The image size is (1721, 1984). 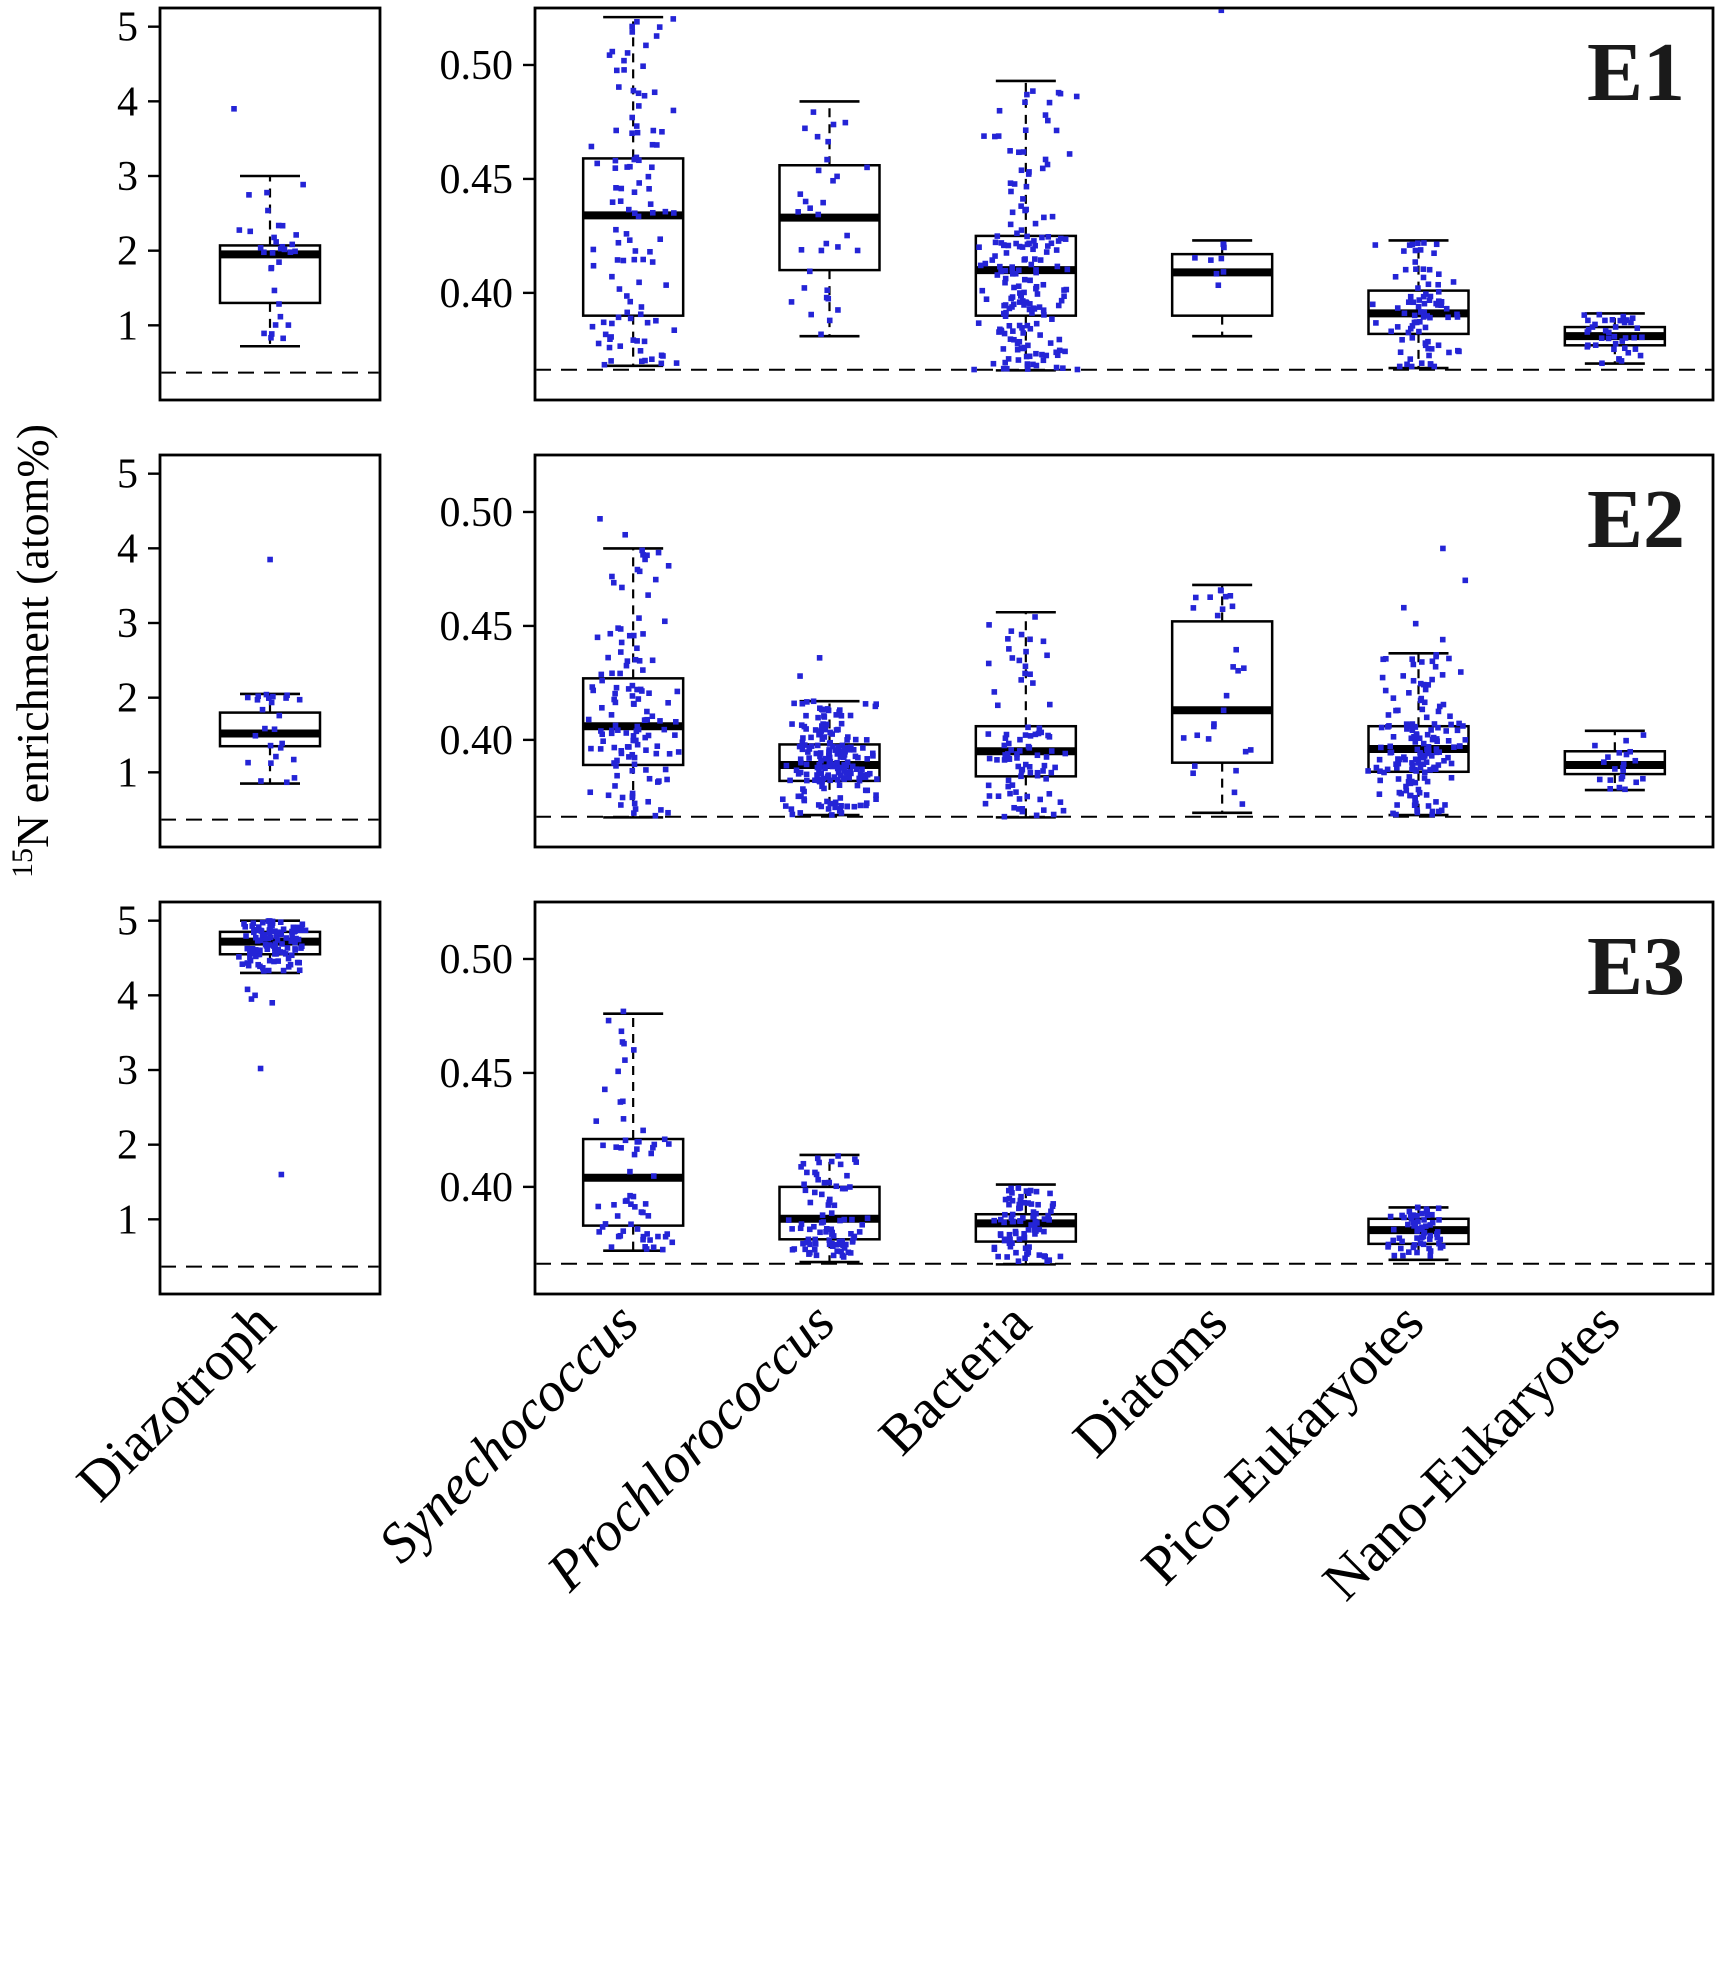 I want to click on box-iqr, so click(x=1026, y=1227).